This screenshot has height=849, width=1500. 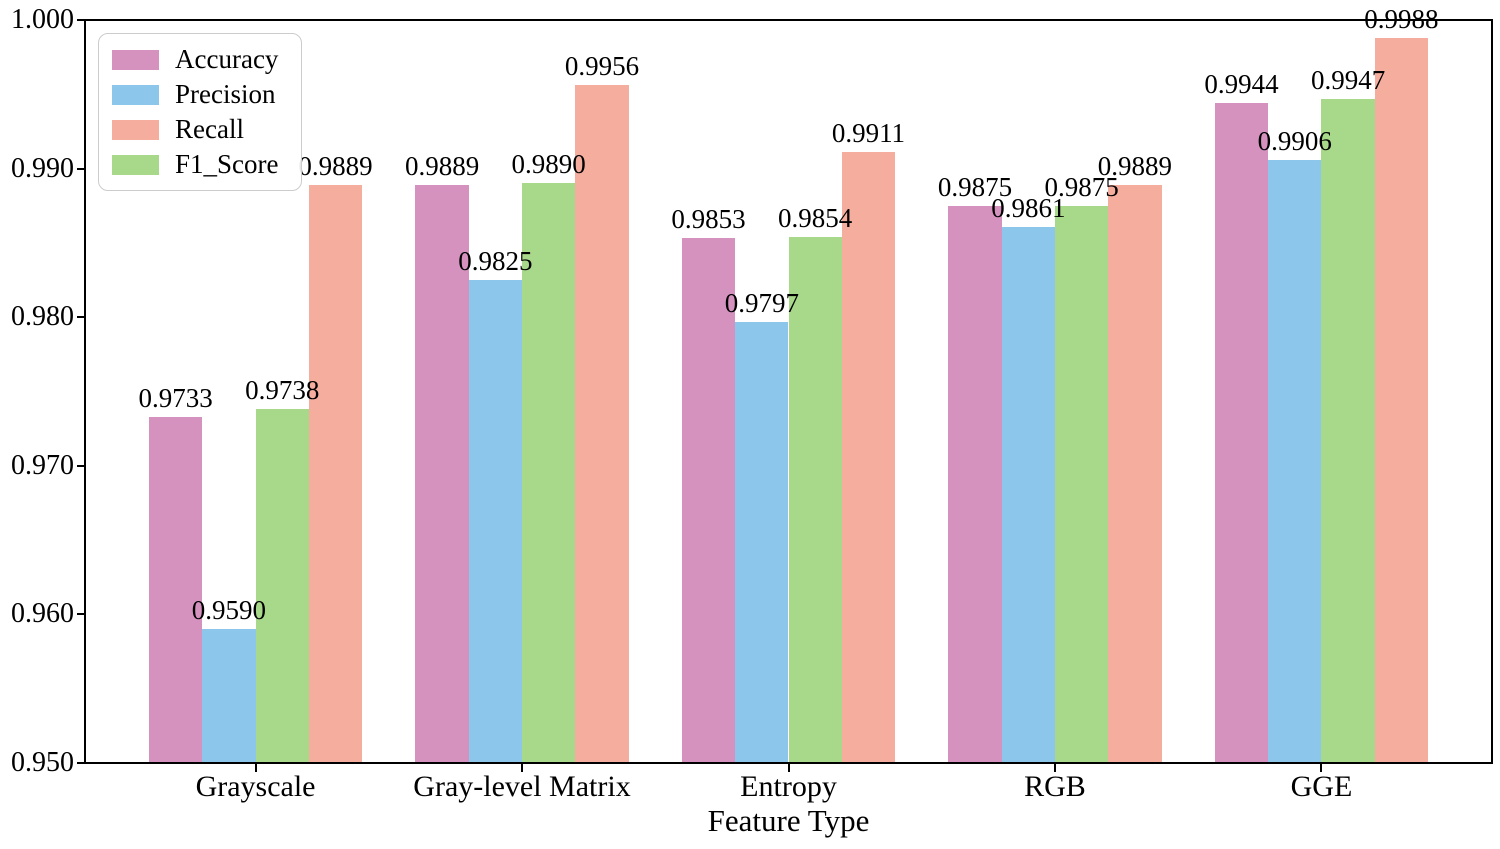 I want to click on legend-label: F1_Score, so click(x=227, y=164).